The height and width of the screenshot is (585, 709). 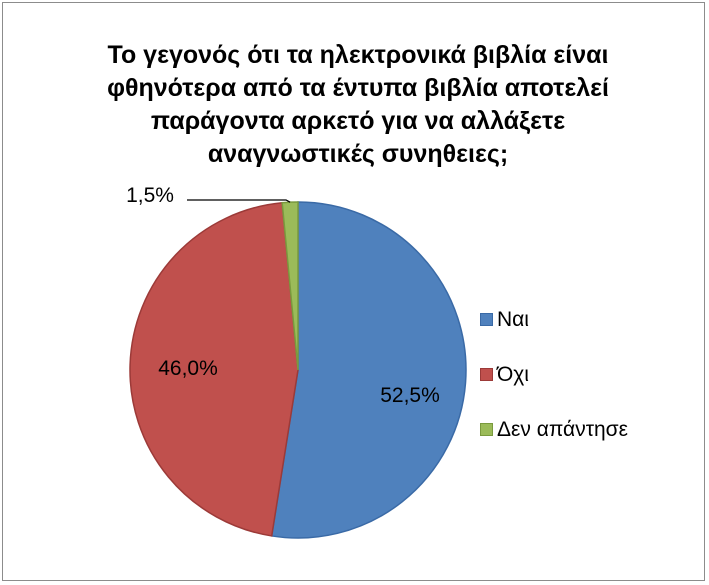 I want to click on legend-label-ochi: Όχι, so click(x=513, y=374).